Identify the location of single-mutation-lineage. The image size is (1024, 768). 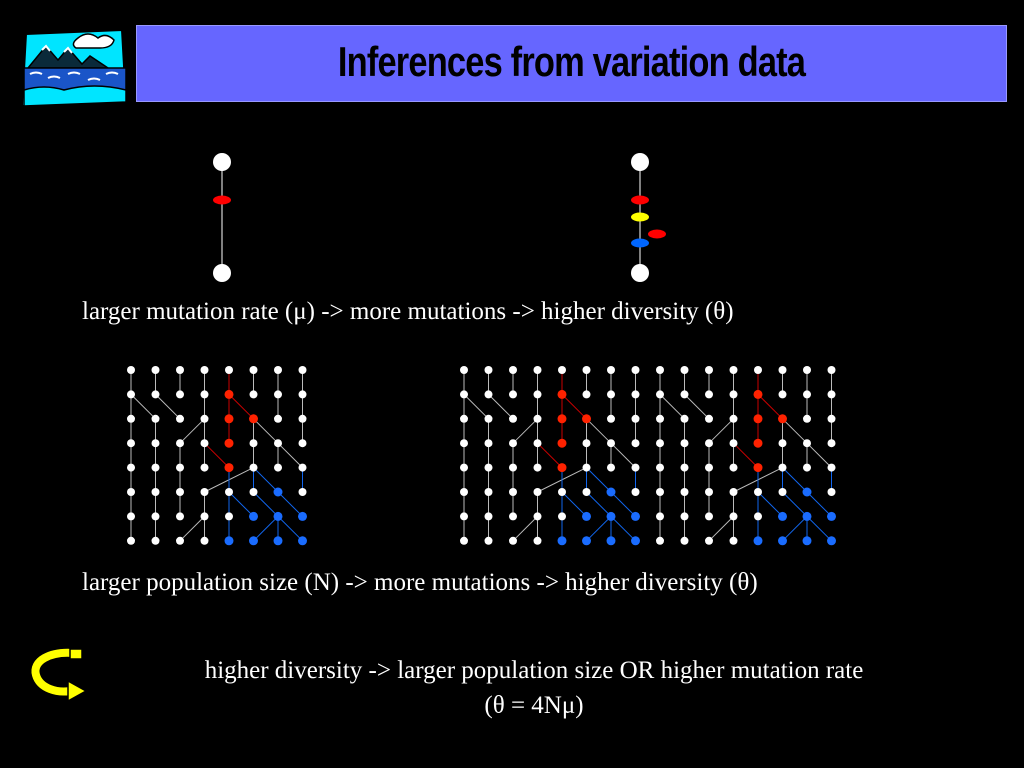
(222, 217).